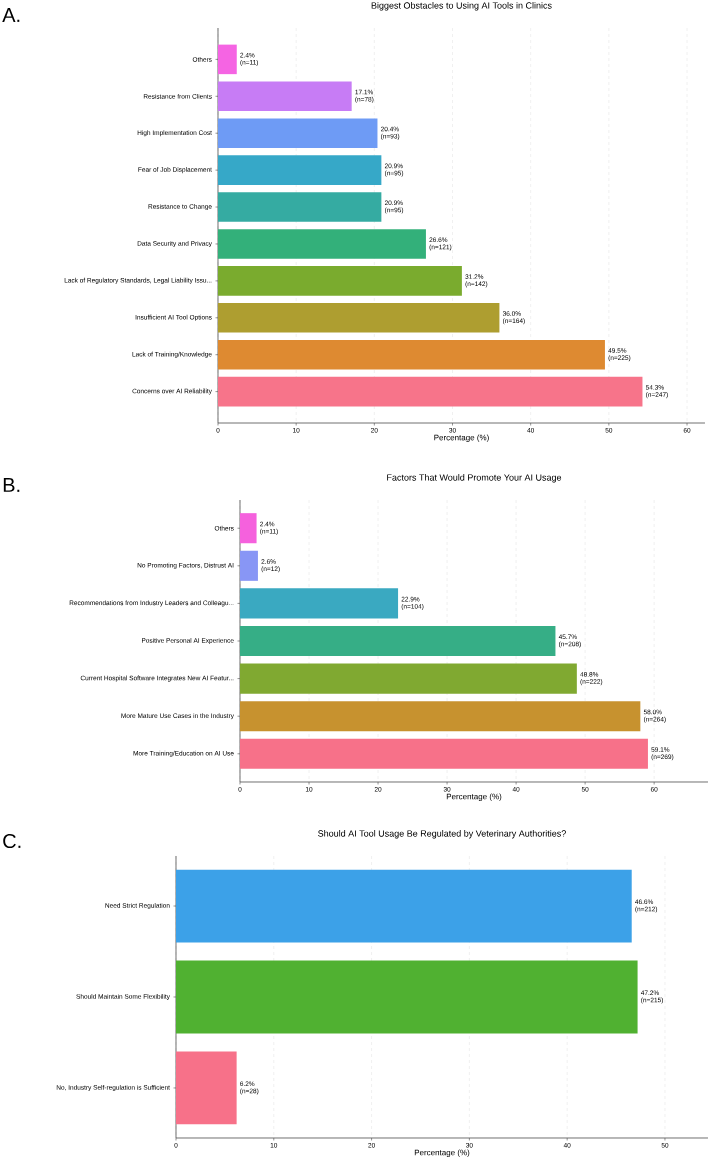  Describe the element at coordinates (442, 834) in the screenshot. I see `chart-title: Should AI Tool Usage Be Regulated by Veterinary Authorities?` at that location.